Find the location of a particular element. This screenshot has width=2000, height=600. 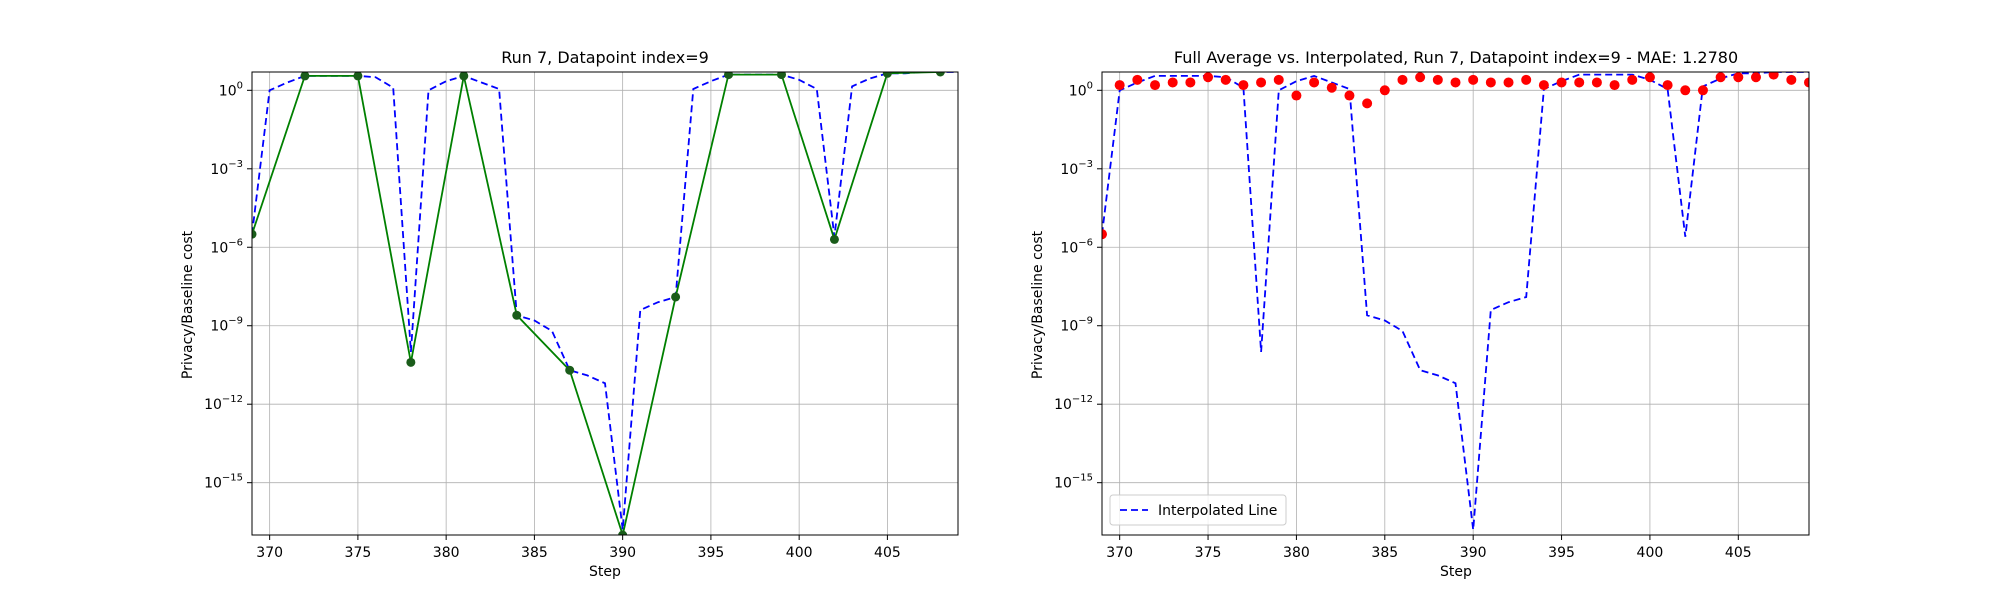

legend-box is located at coordinates (1198, 510).